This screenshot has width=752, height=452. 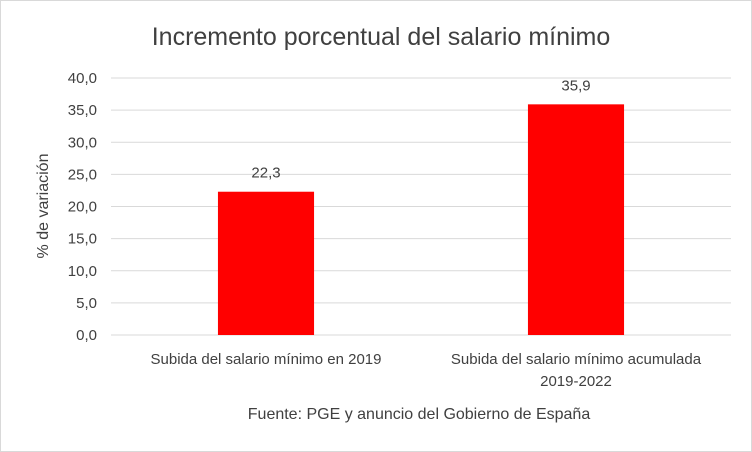 I want to click on y-tick-label: 15,0, so click(x=82, y=239).